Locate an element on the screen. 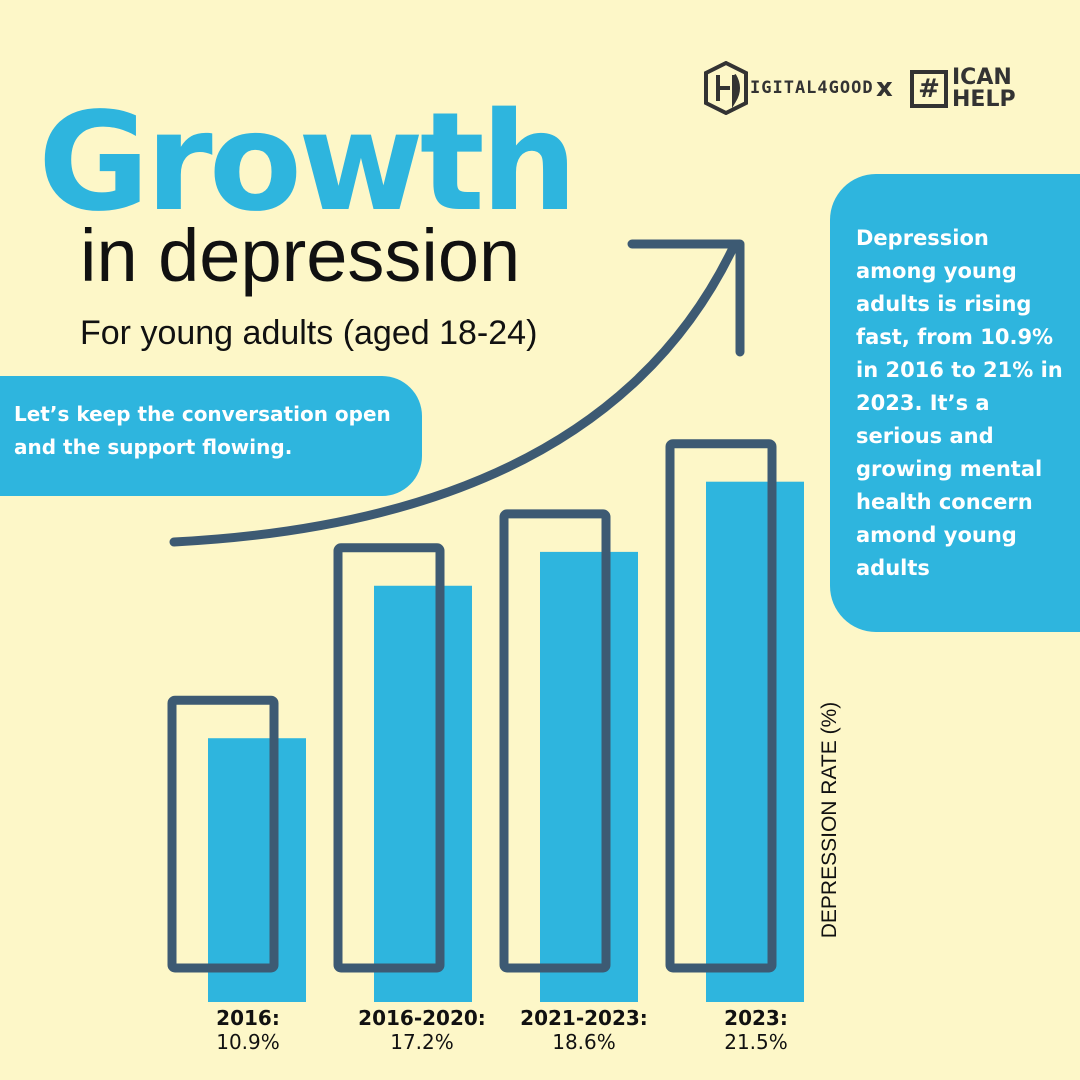 The height and width of the screenshot is (1080, 1080). category-name: 2021-2023: is located at coordinates (584, 1018).